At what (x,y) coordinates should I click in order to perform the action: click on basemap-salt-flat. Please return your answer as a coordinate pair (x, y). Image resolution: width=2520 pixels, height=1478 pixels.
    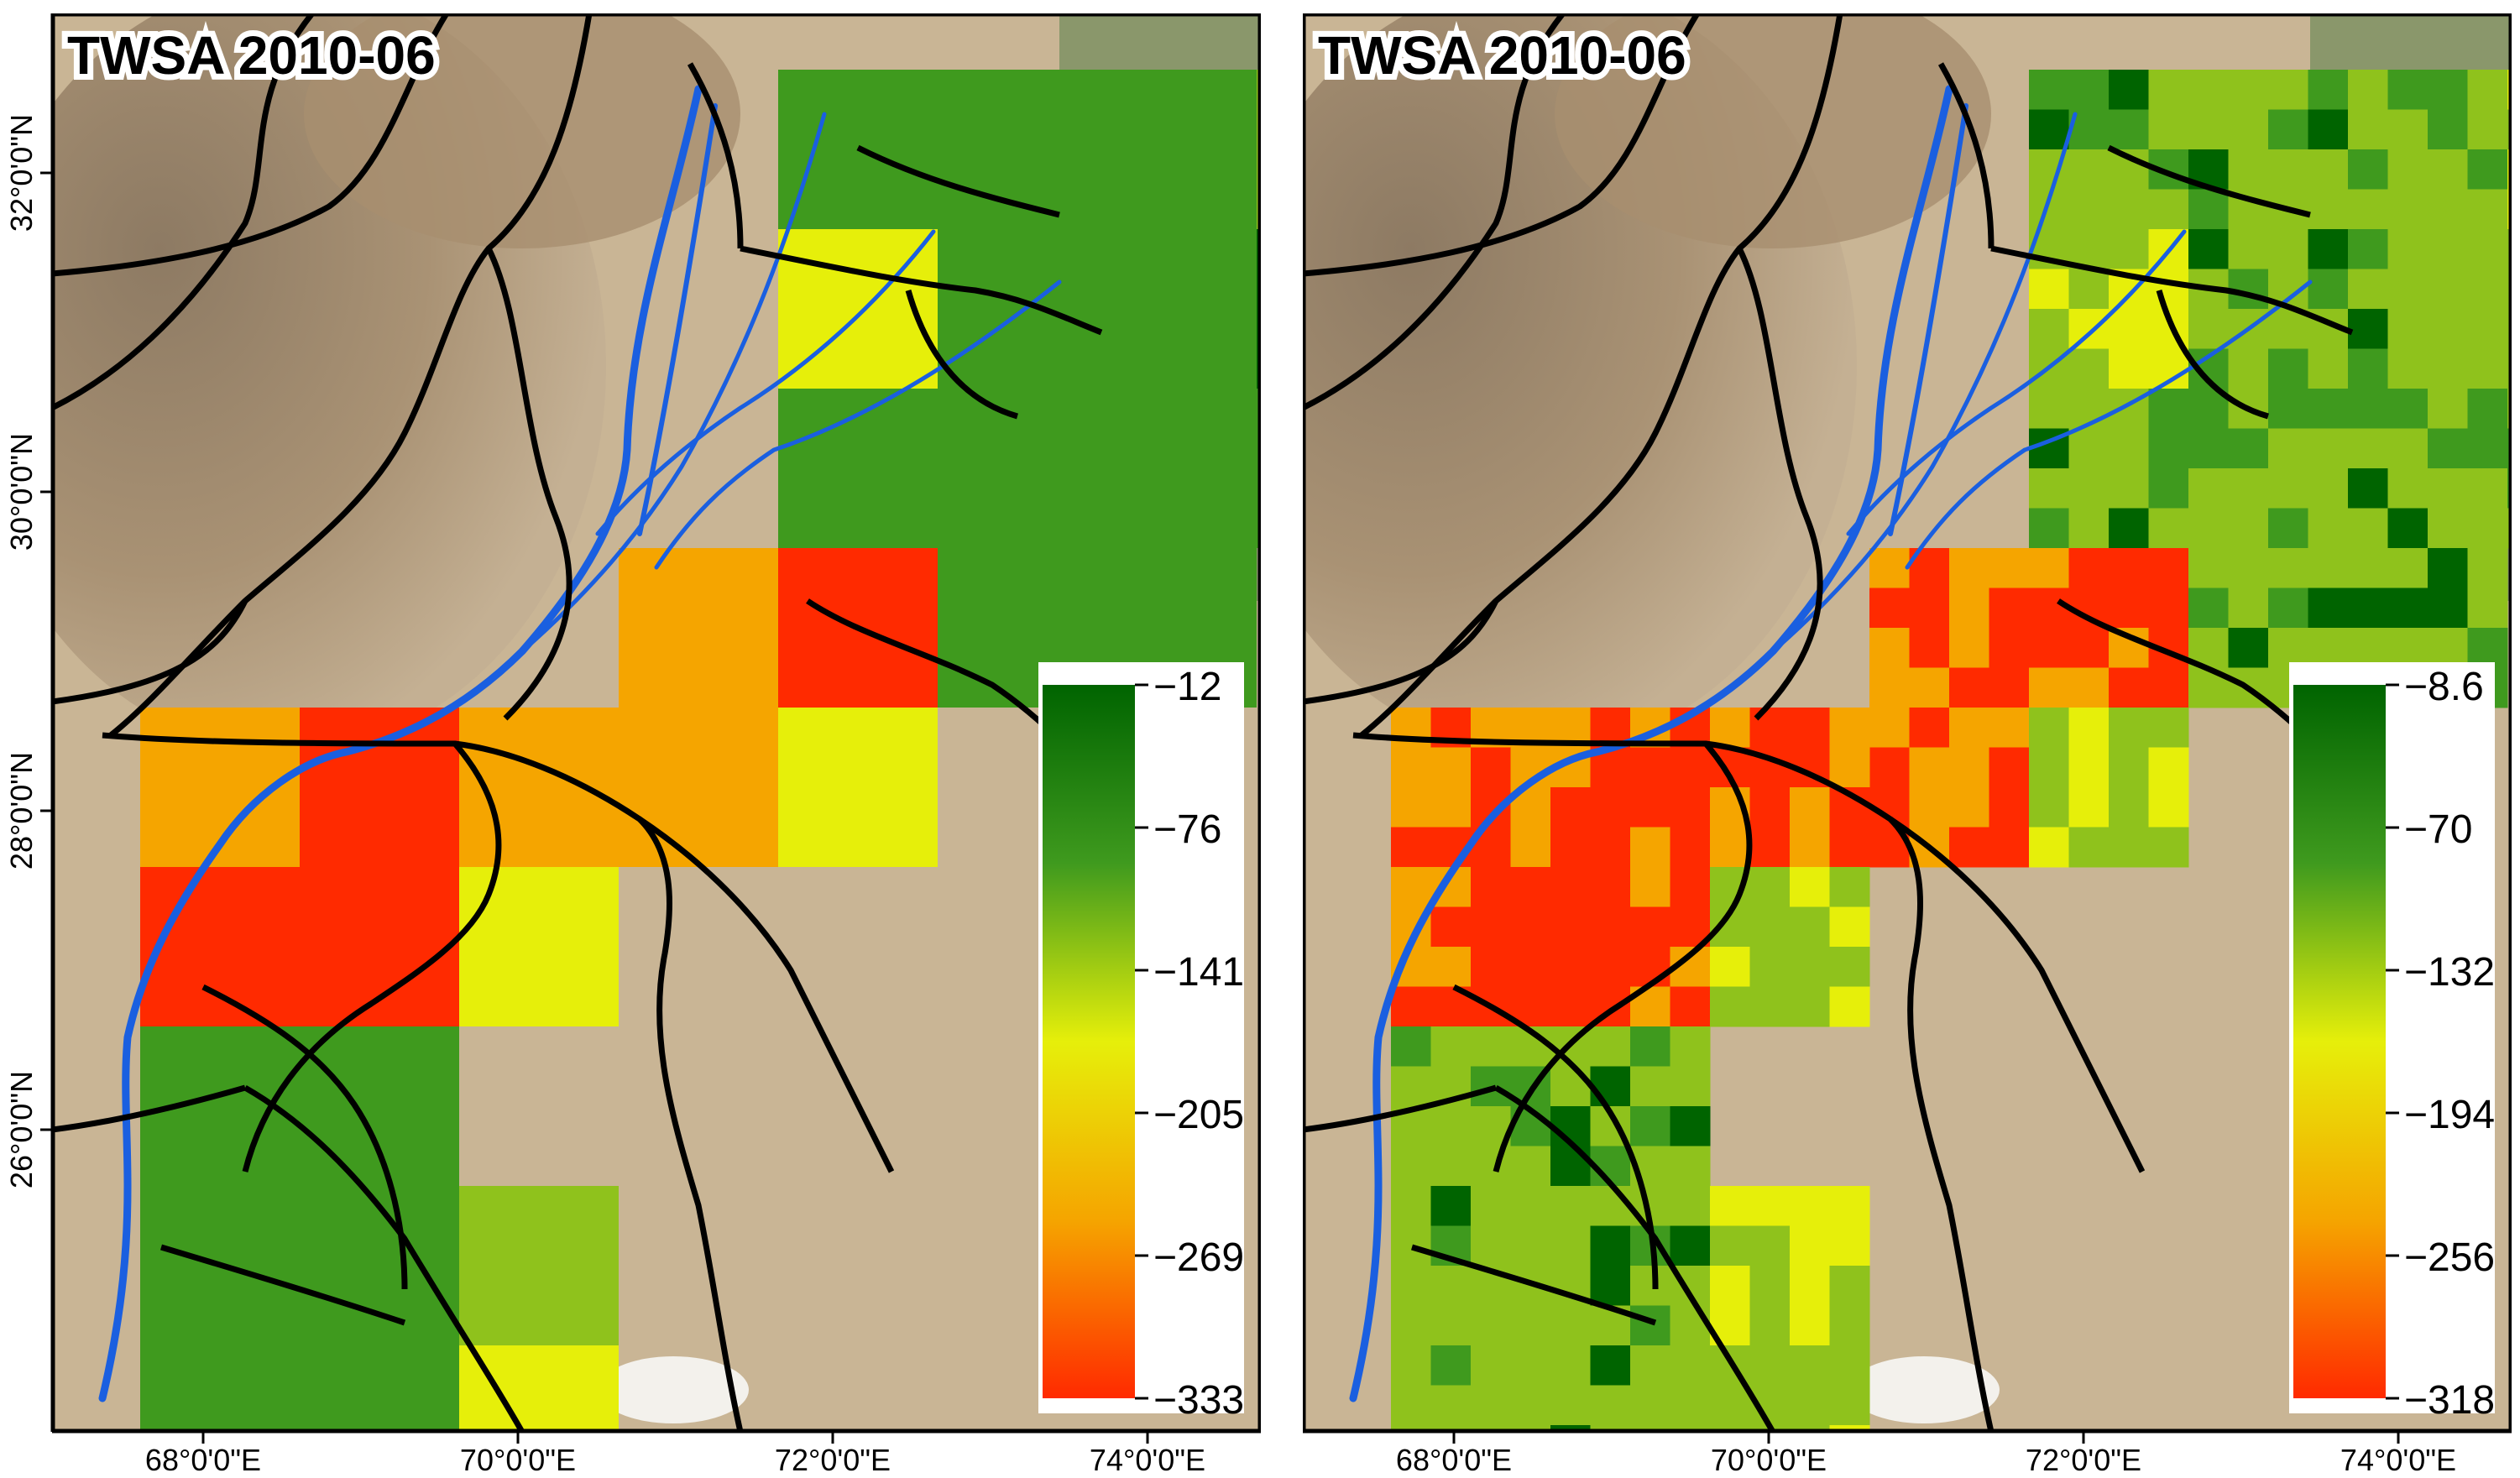
    Looking at the image, I should click on (673, 1389).